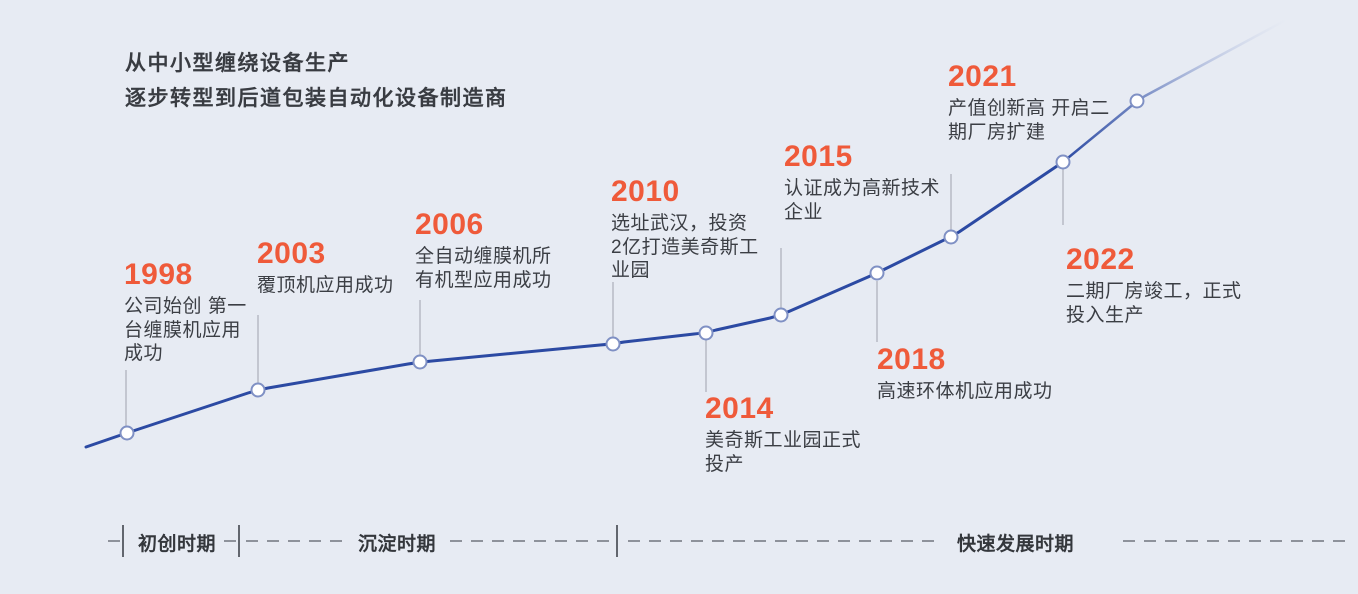  I want to click on milestone-2003: 2003 覆顶机应用成功, so click(325, 268).